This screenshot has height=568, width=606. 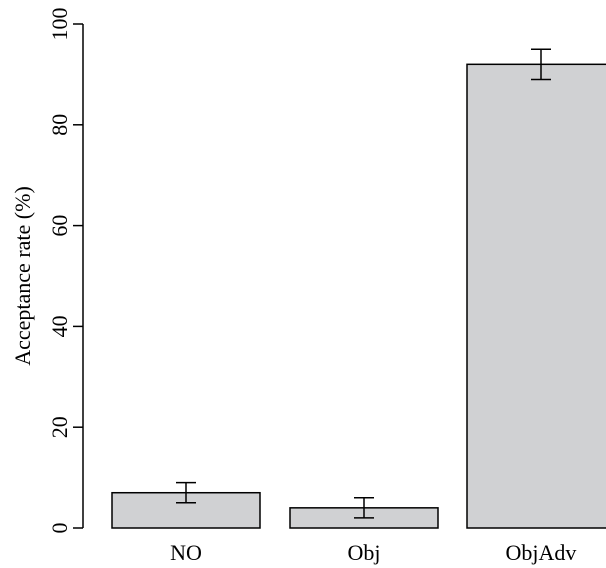 I want to click on y-tick-label-20: 20, so click(x=59, y=427).